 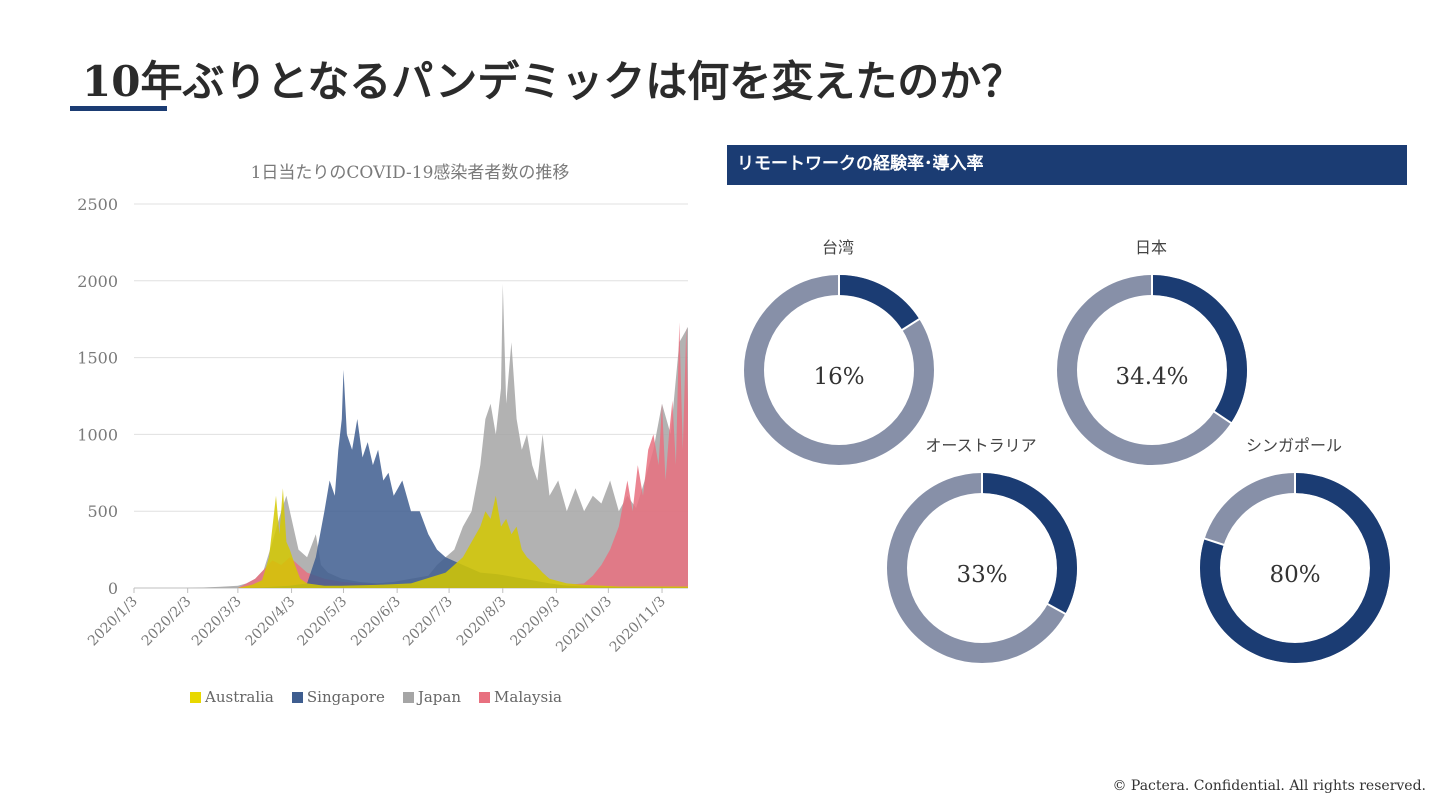 I want to click on series-area-malaysia, so click(x=411, y=455).